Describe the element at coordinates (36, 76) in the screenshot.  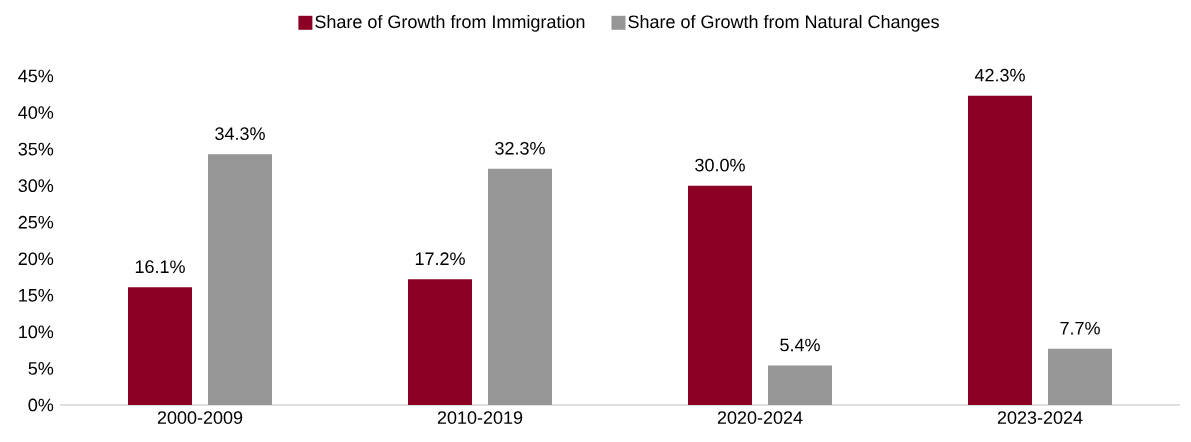
I see `y-tick-label: 45%` at that location.